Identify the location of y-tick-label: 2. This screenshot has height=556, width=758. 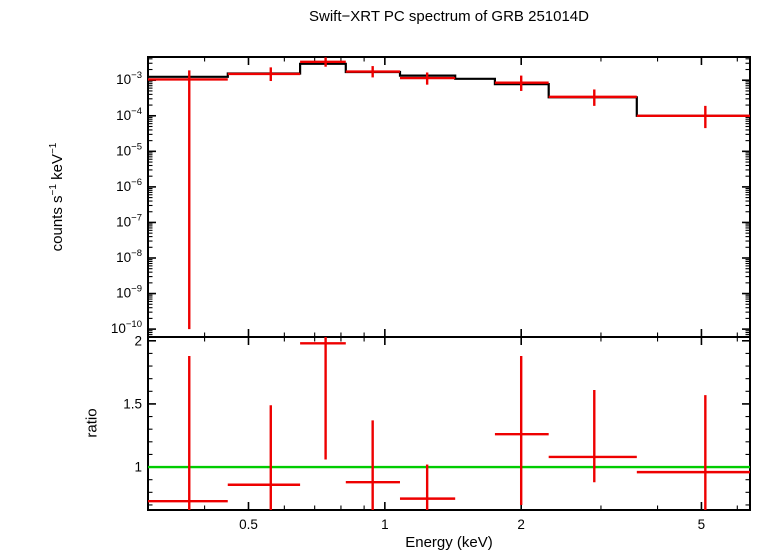
(138, 340).